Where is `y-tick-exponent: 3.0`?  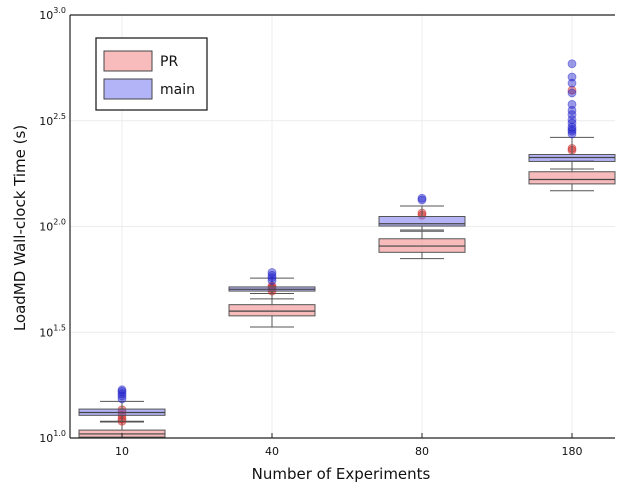
y-tick-exponent: 3.0 is located at coordinates (59, 10).